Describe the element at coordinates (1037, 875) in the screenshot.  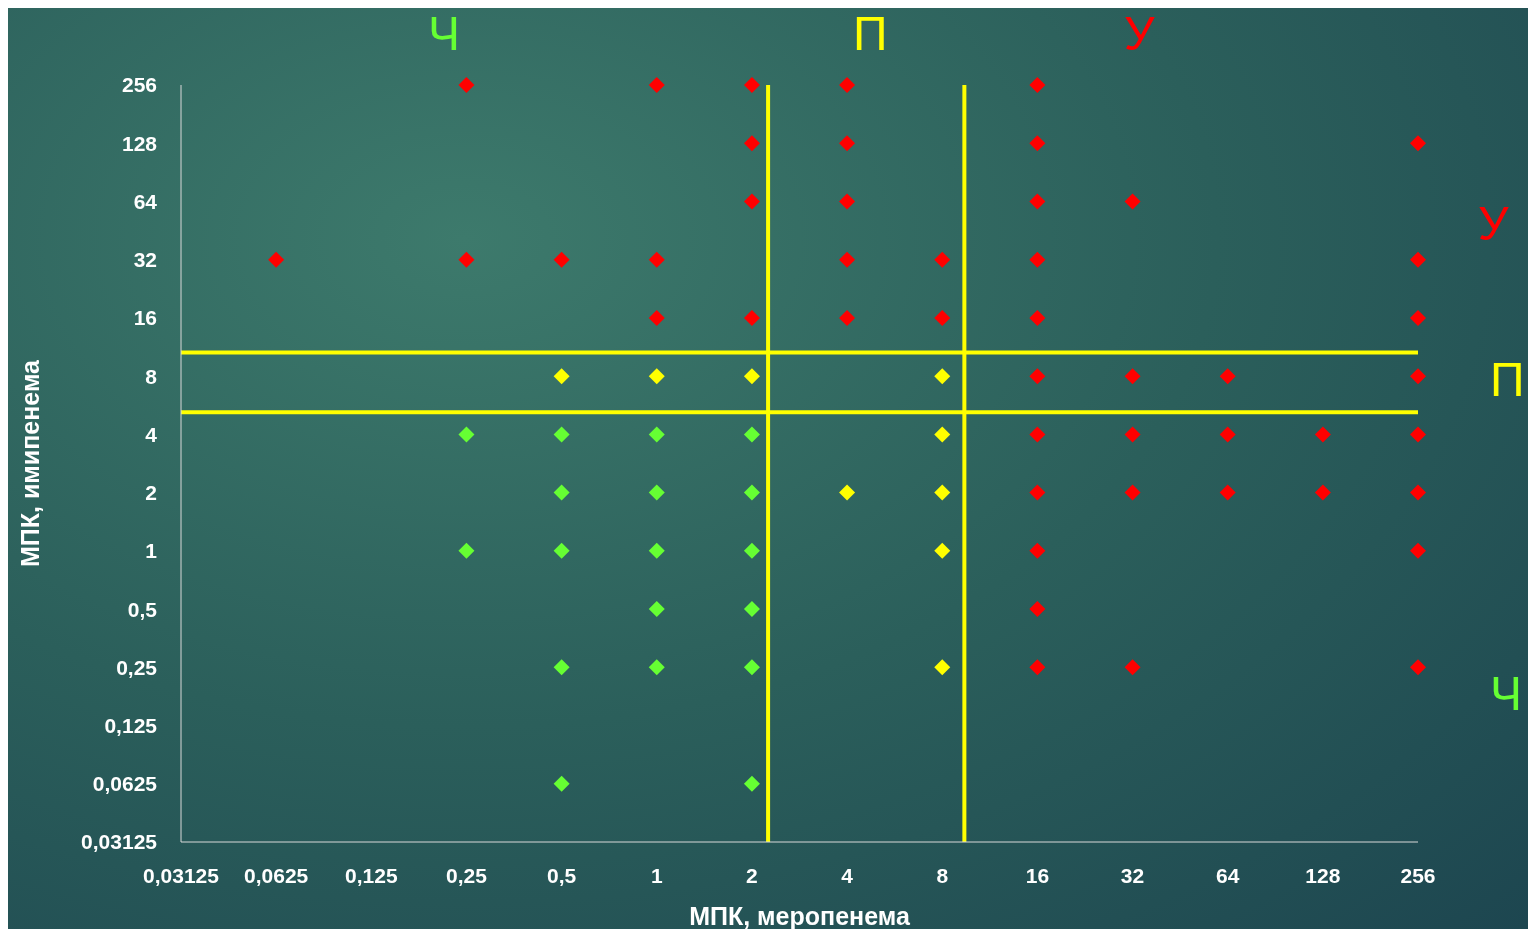
I see `x-tick-label: 16` at that location.